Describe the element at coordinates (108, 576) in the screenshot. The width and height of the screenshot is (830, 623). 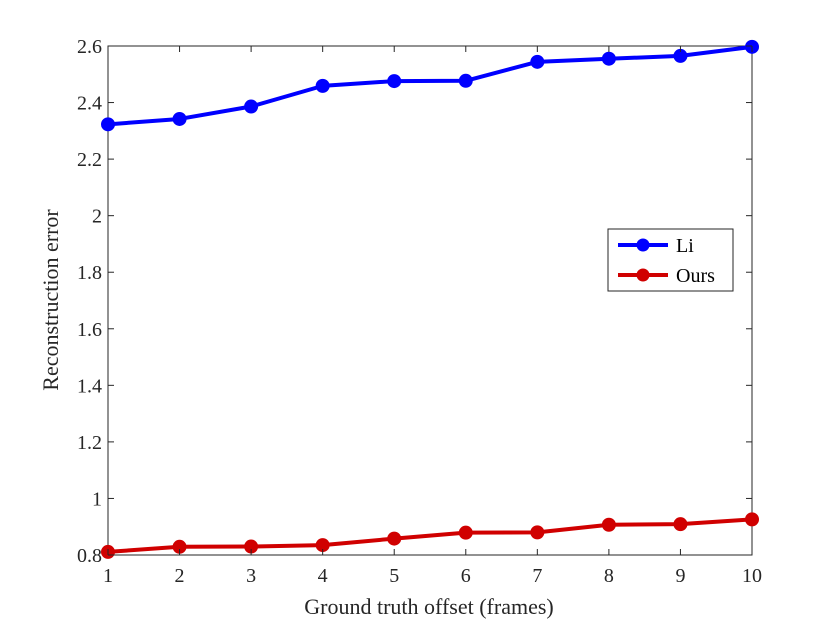
I see `x-tick-label: 1` at that location.